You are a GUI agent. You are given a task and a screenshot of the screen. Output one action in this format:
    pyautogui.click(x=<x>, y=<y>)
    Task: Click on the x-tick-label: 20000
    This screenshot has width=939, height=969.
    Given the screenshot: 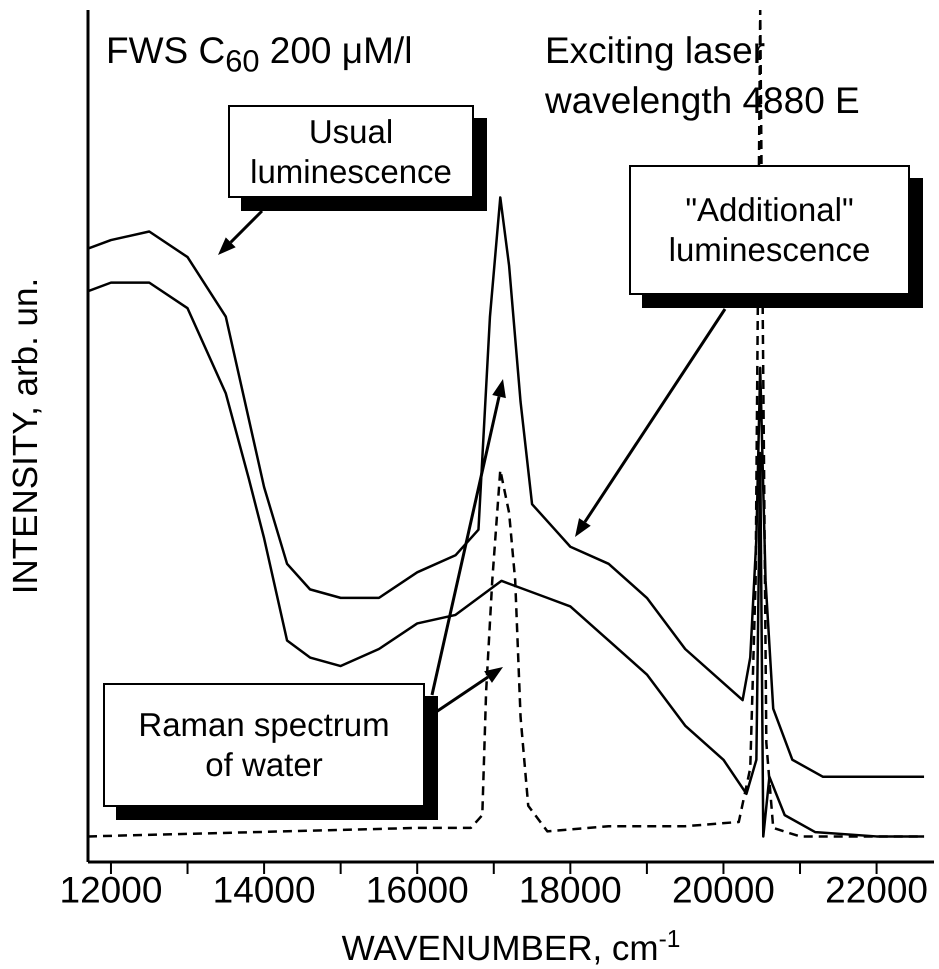 What is the action you would take?
    pyautogui.click(x=723, y=889)
    